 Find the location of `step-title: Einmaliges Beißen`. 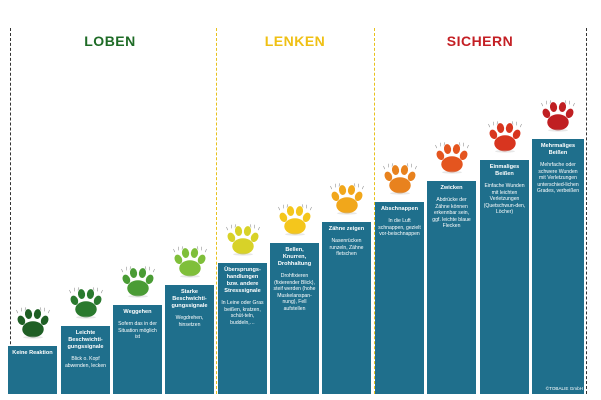

step-title: Einmaliges Beißen is located at coordinates (504, 170).